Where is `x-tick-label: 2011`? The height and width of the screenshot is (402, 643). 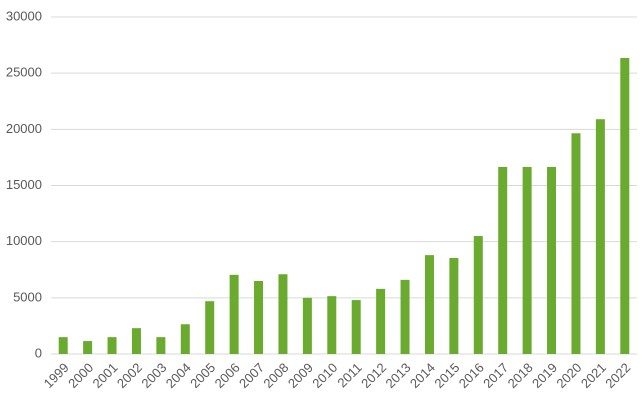 x-tick-label: 2011 is located at coordinates (349, 375).